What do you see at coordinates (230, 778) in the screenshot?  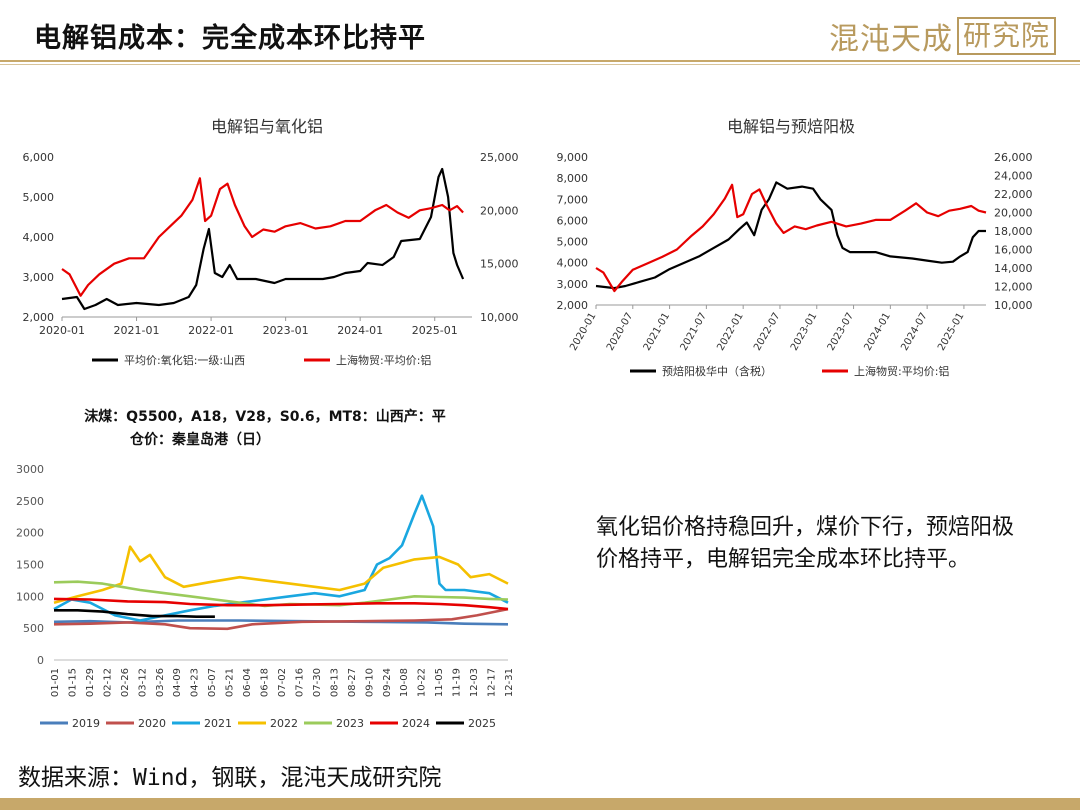 I see `data-source: 数据来源：Wind，钢联，混沌天成研究院` at bounding box center [230, 778].